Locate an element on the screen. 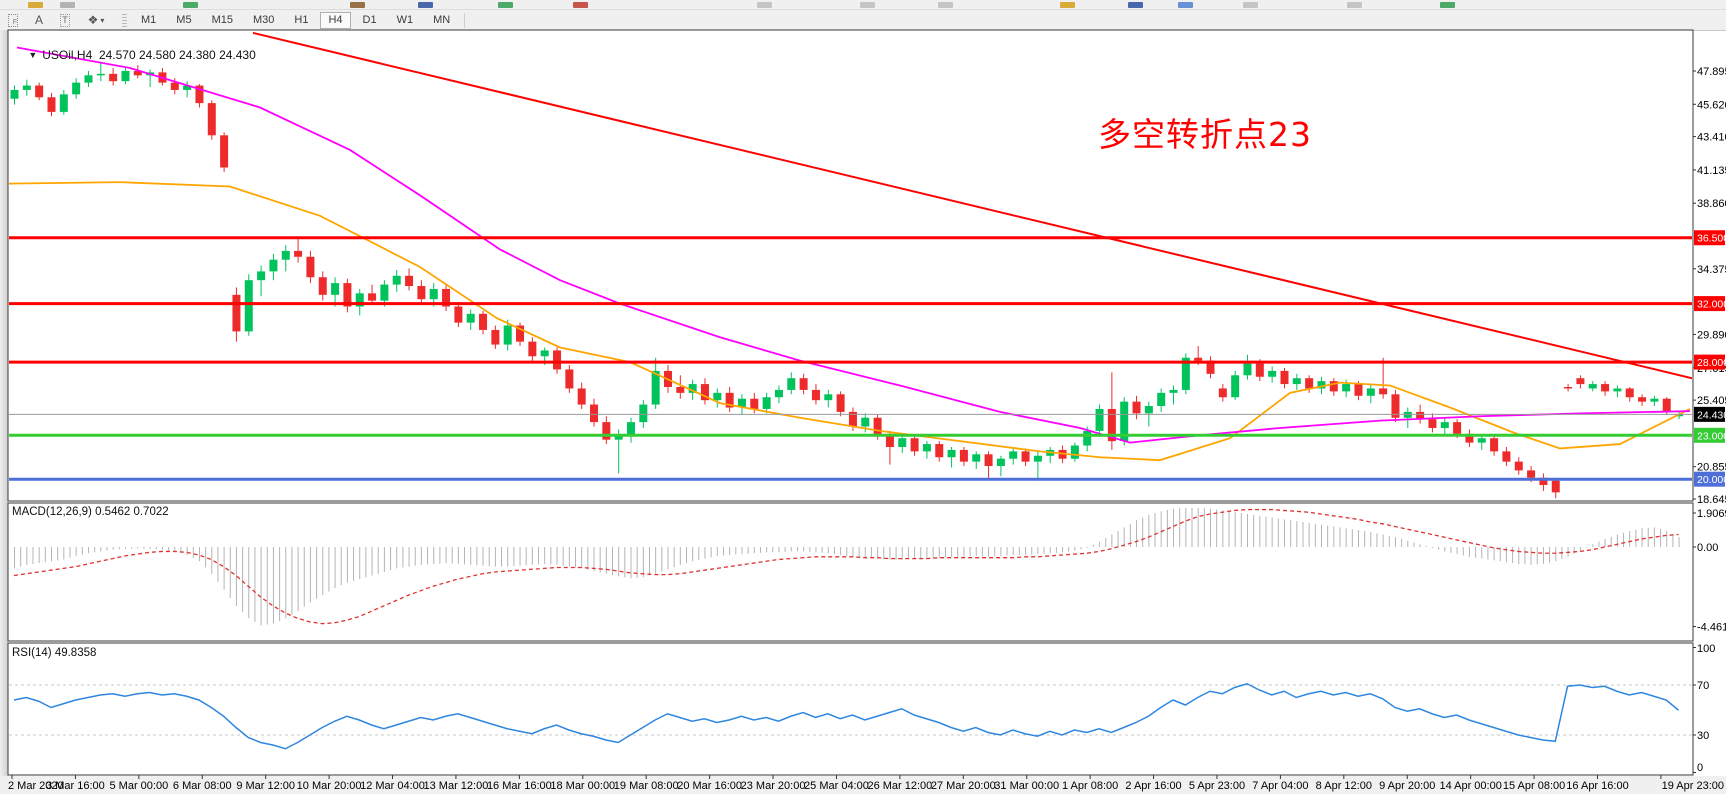  chevron-down-icon: ▾ is located at coordinates (102, 20).